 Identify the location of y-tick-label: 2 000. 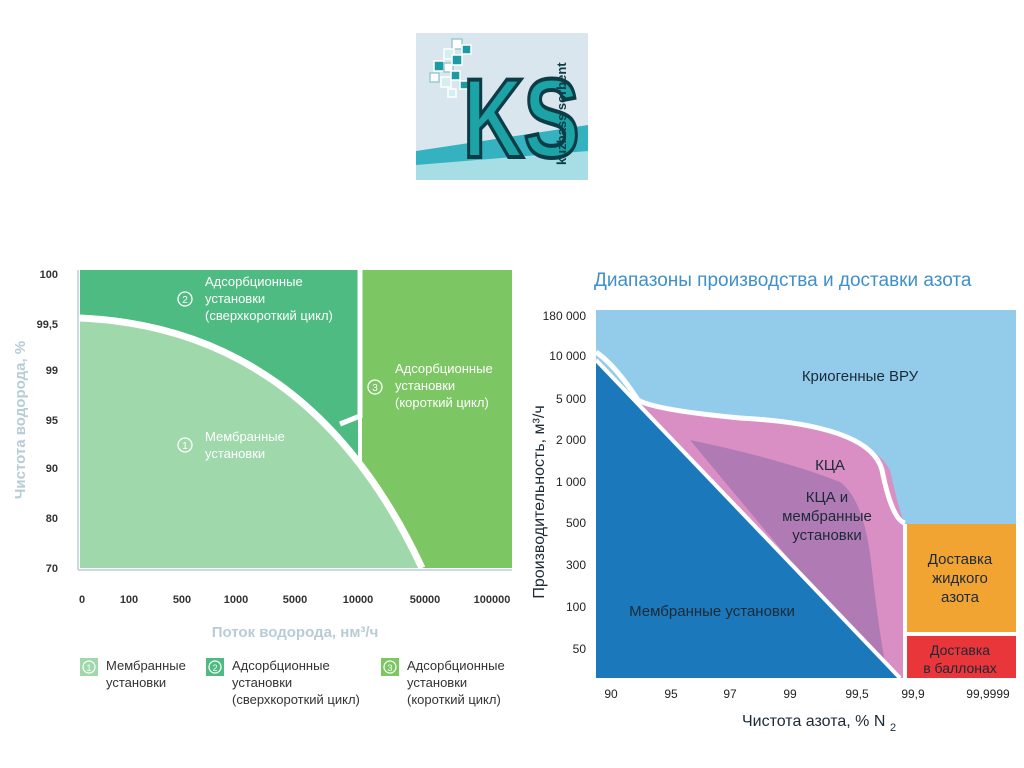
(571, 440).